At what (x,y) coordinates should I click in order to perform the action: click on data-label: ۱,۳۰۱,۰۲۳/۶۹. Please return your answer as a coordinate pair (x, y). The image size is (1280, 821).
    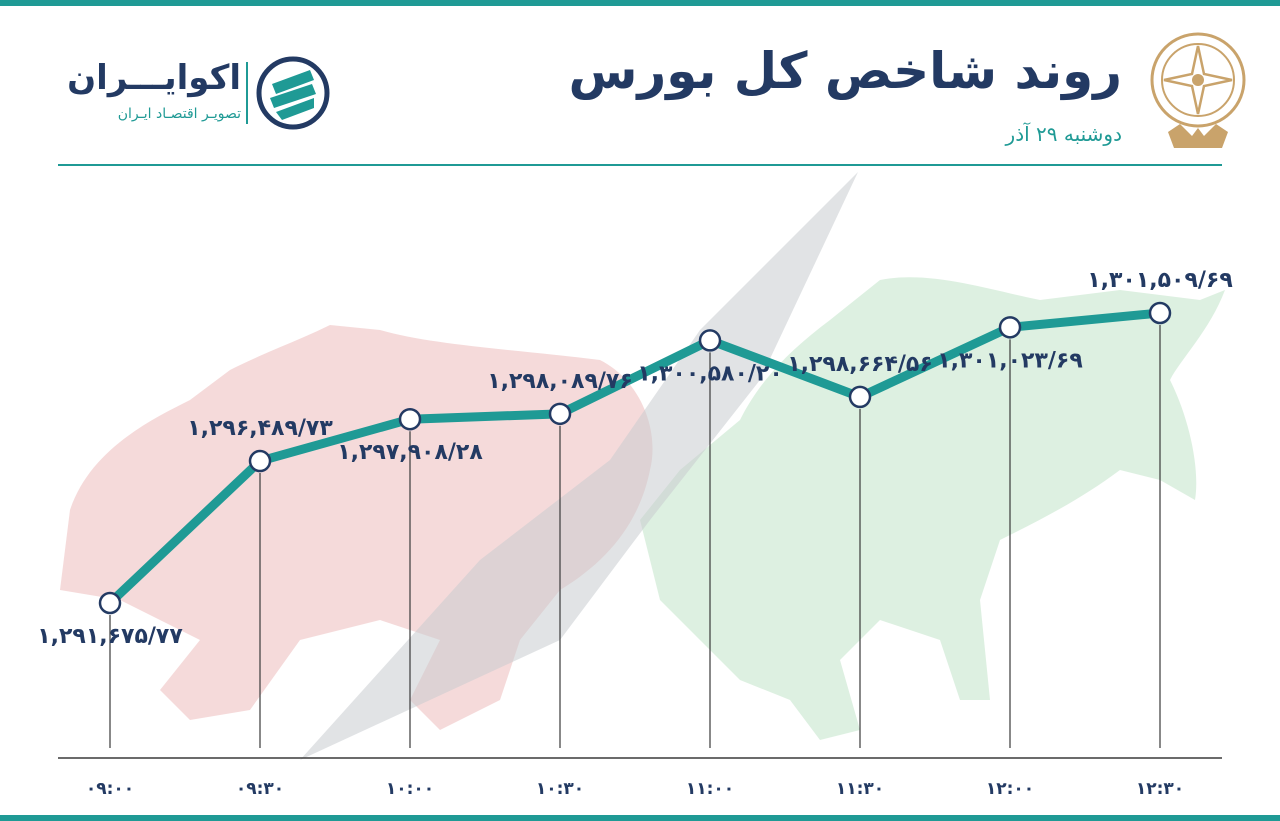
    Looking at the image, I should click on (1010, 360).